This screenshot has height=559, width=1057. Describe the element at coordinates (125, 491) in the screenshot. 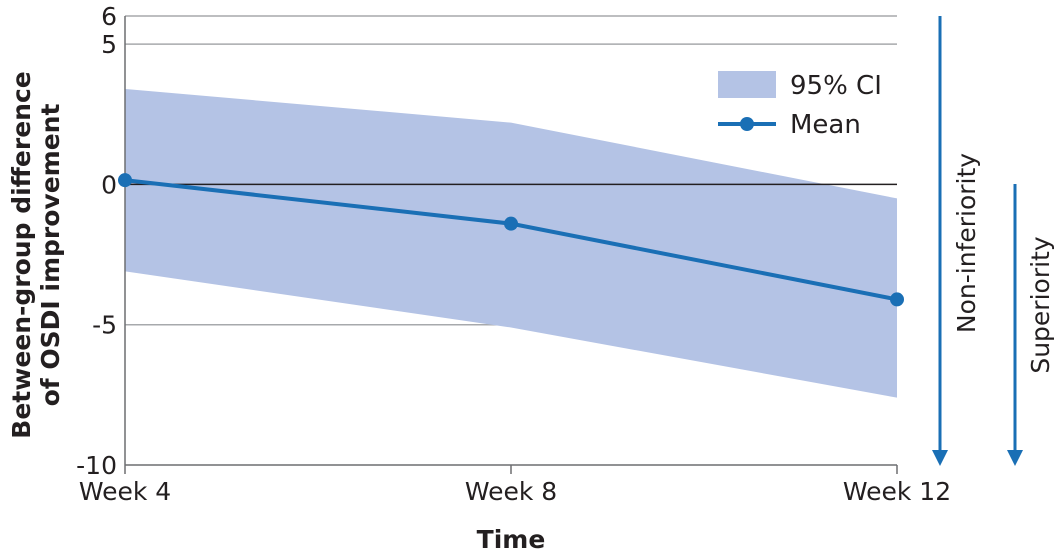

I see `x-tick-label: Week 4` at that location.